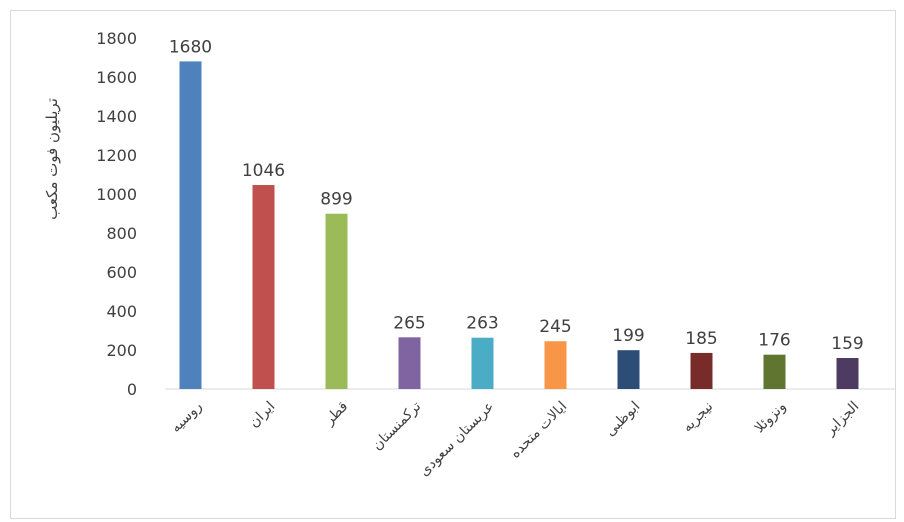  Describe the element at coordinates (116, 116) in the screenshot. I see `y-tick-label: 1400` at that location.